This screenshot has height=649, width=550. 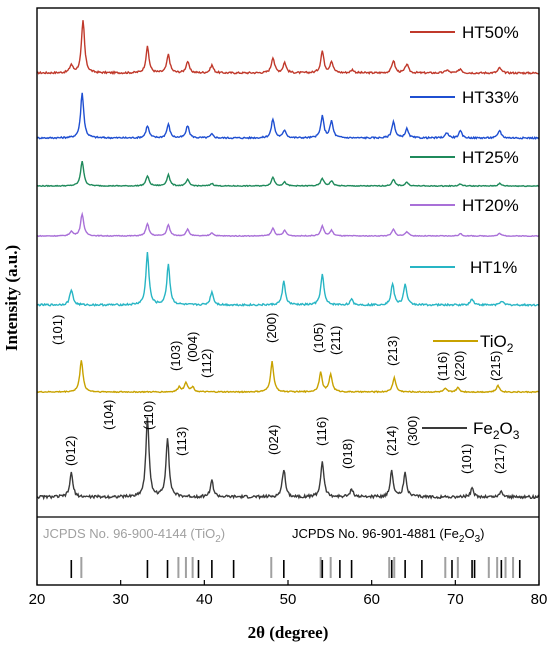 What do you see at coordinates (57, 330) in the screenshot?
I see `hkl-tio2-101: (101)` at bounding box center [57, 330].